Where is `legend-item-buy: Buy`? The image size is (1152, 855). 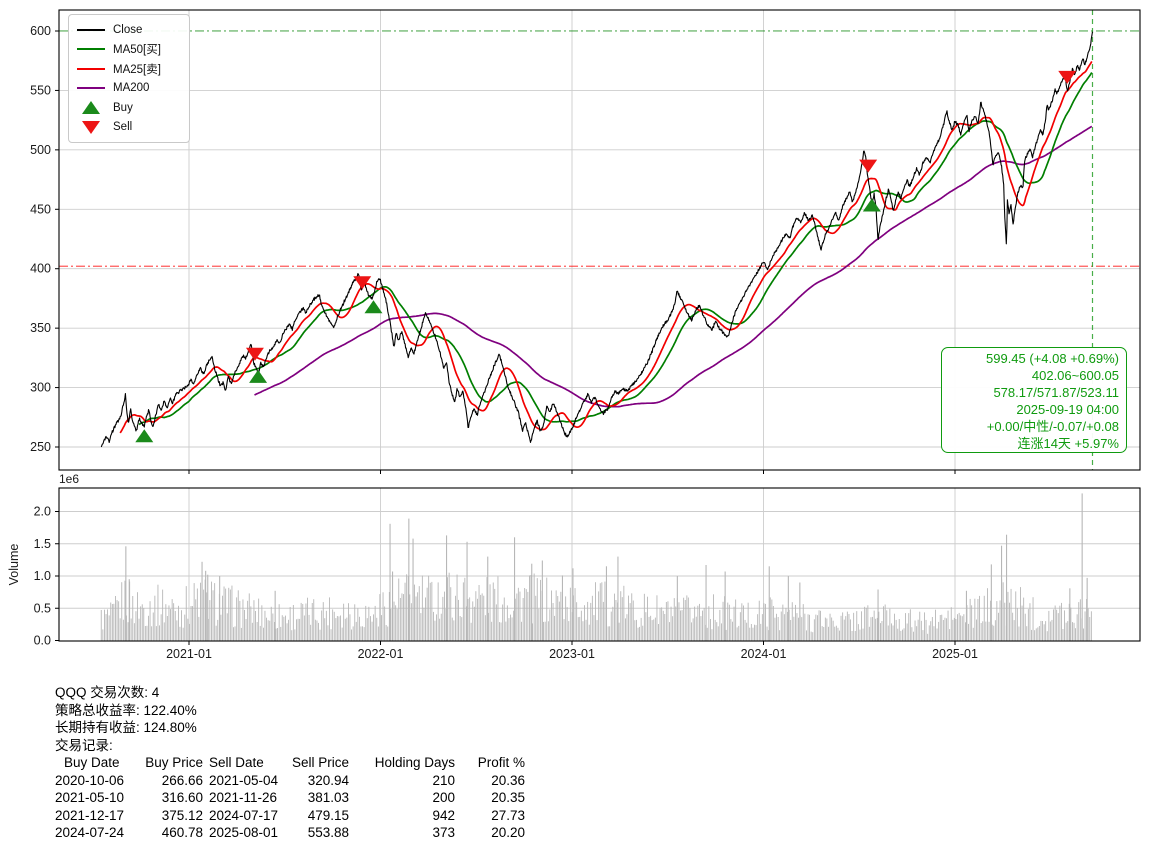
legend-item-buy: Buy is located at coordinates (129, 108).